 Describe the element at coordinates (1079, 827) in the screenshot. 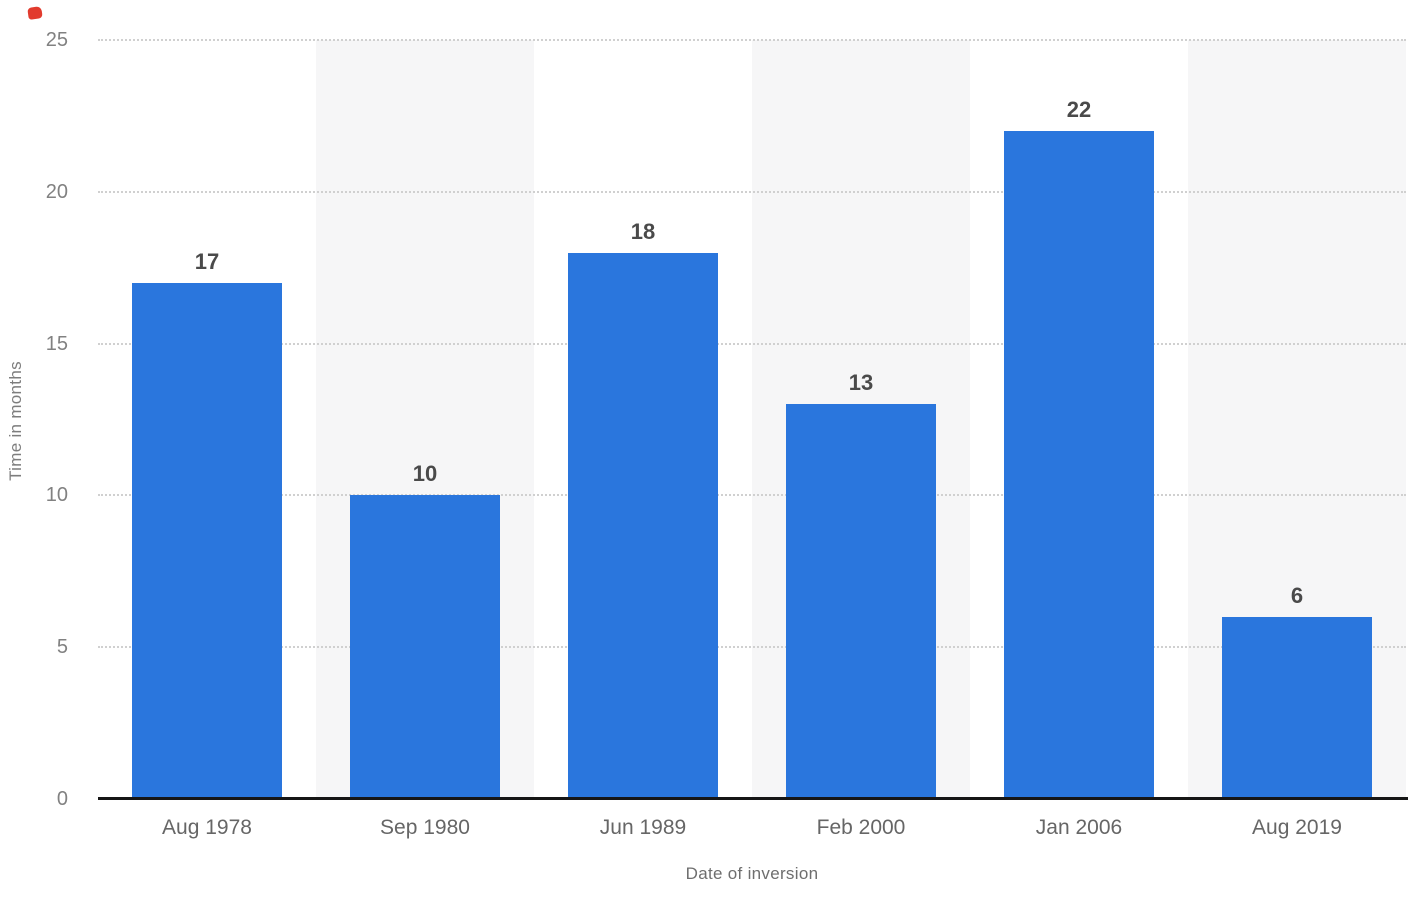

I see `x-axis-tick-label: Jan 2006` at that location.